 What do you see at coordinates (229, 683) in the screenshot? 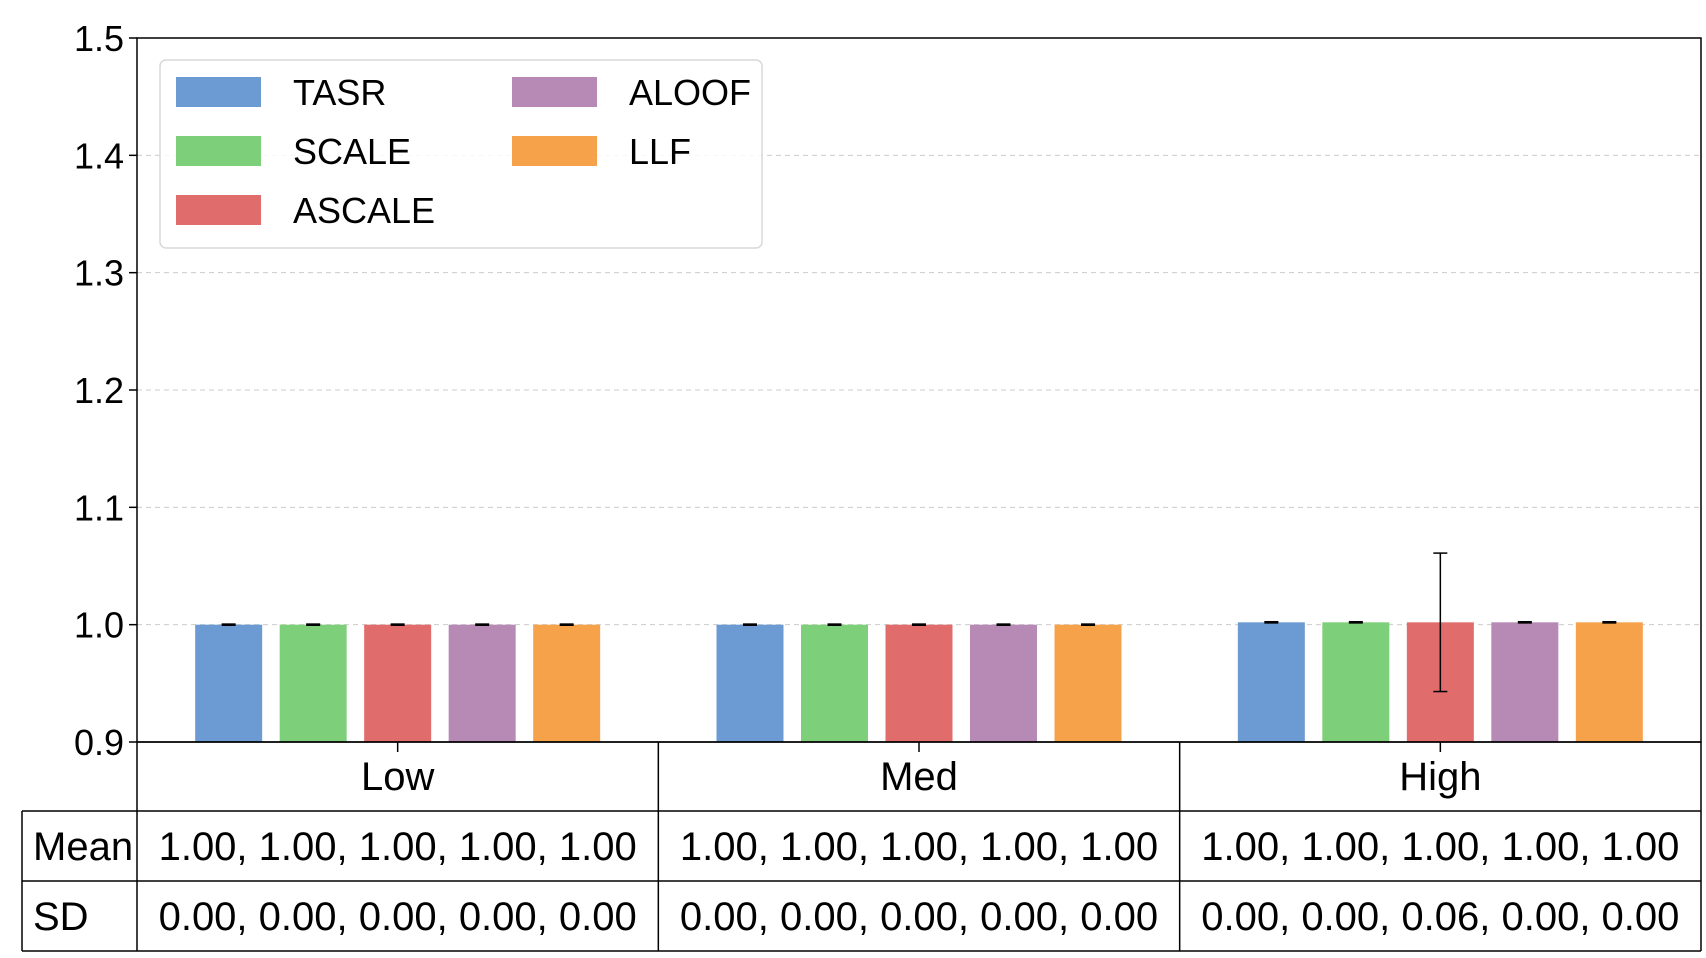
I see `bar-tasr-low` at bounding box center [229, 683].